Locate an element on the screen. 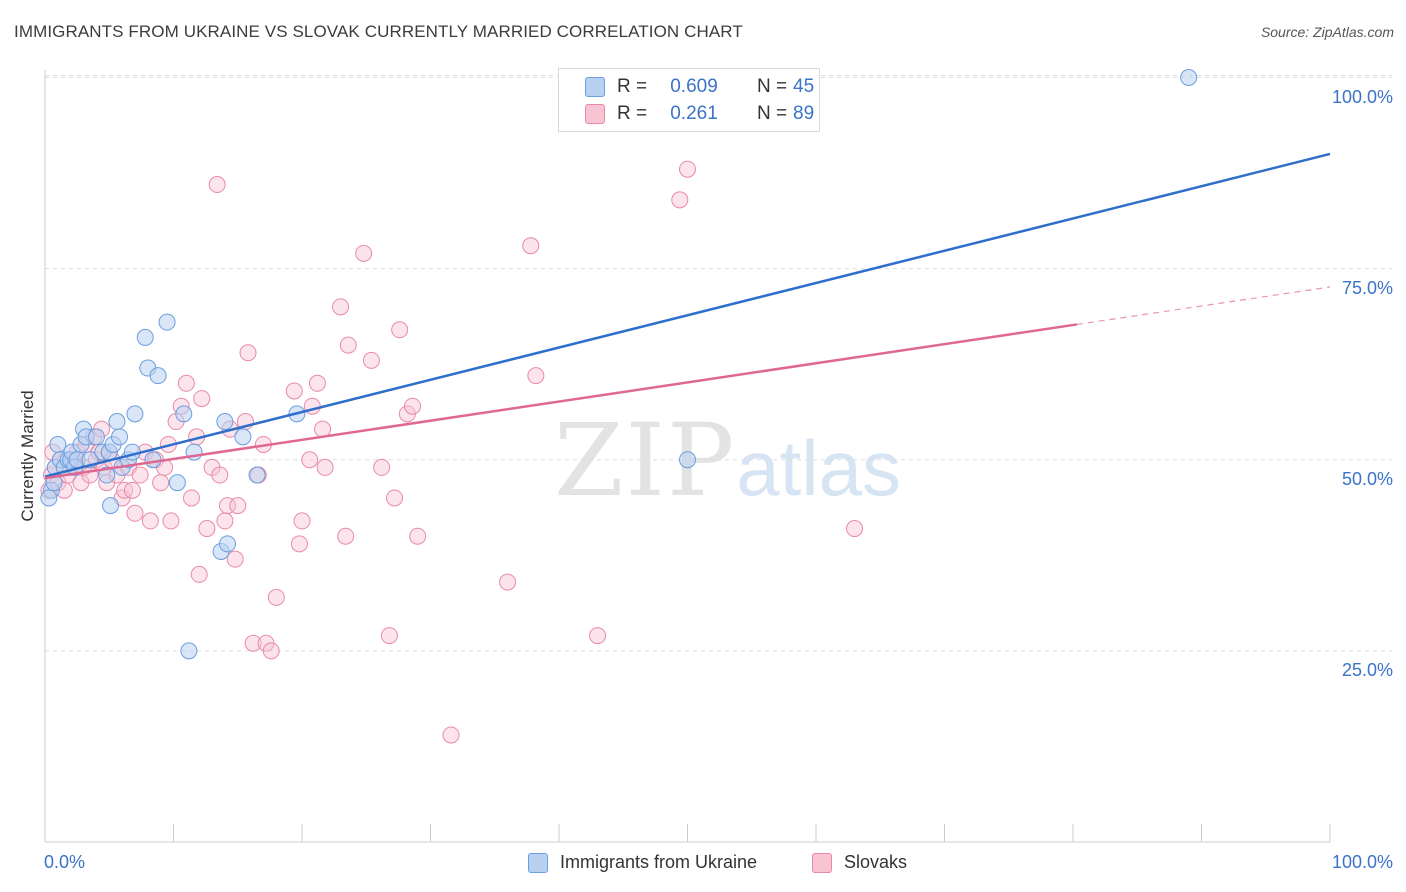  y-tick-label-50: 50.0% is located at coordinates (1367, 479).